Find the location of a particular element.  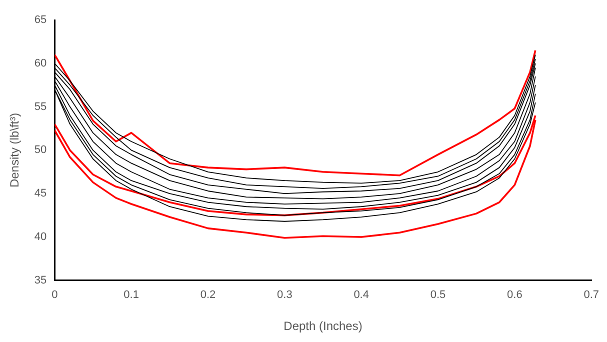

y-tick-label: 40 is located at coordinates (40, 237).